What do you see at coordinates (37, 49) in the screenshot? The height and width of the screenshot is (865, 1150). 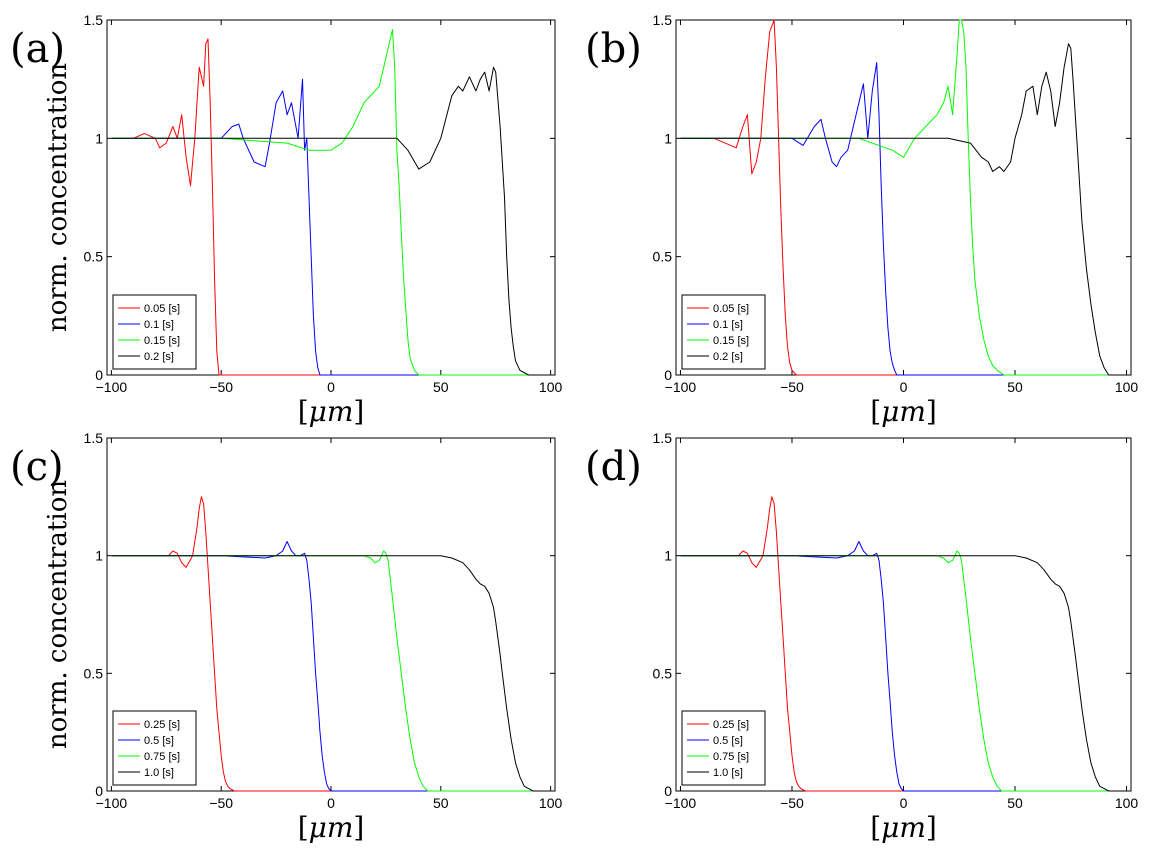 I see `panel-label: (a)` at bounding box center [37, 49].